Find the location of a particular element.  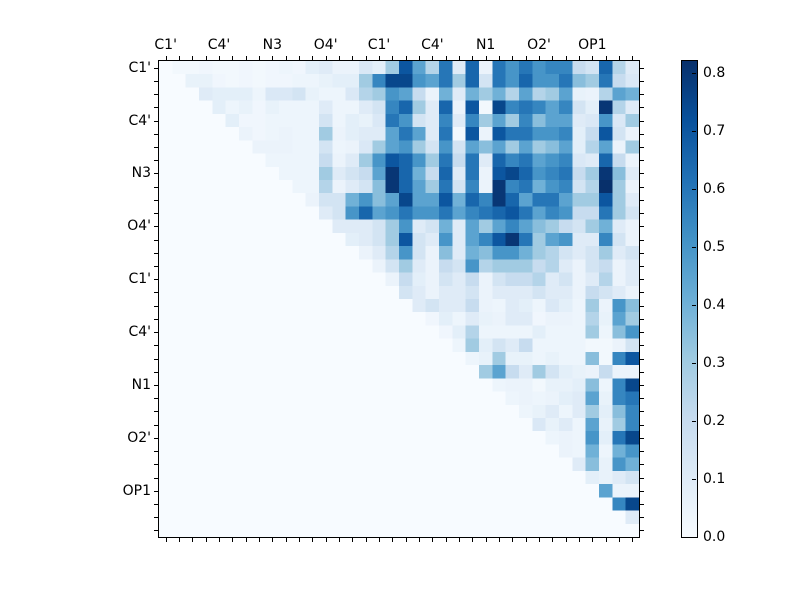

x-tick-label: C1' is located at coordinates (165, 45).